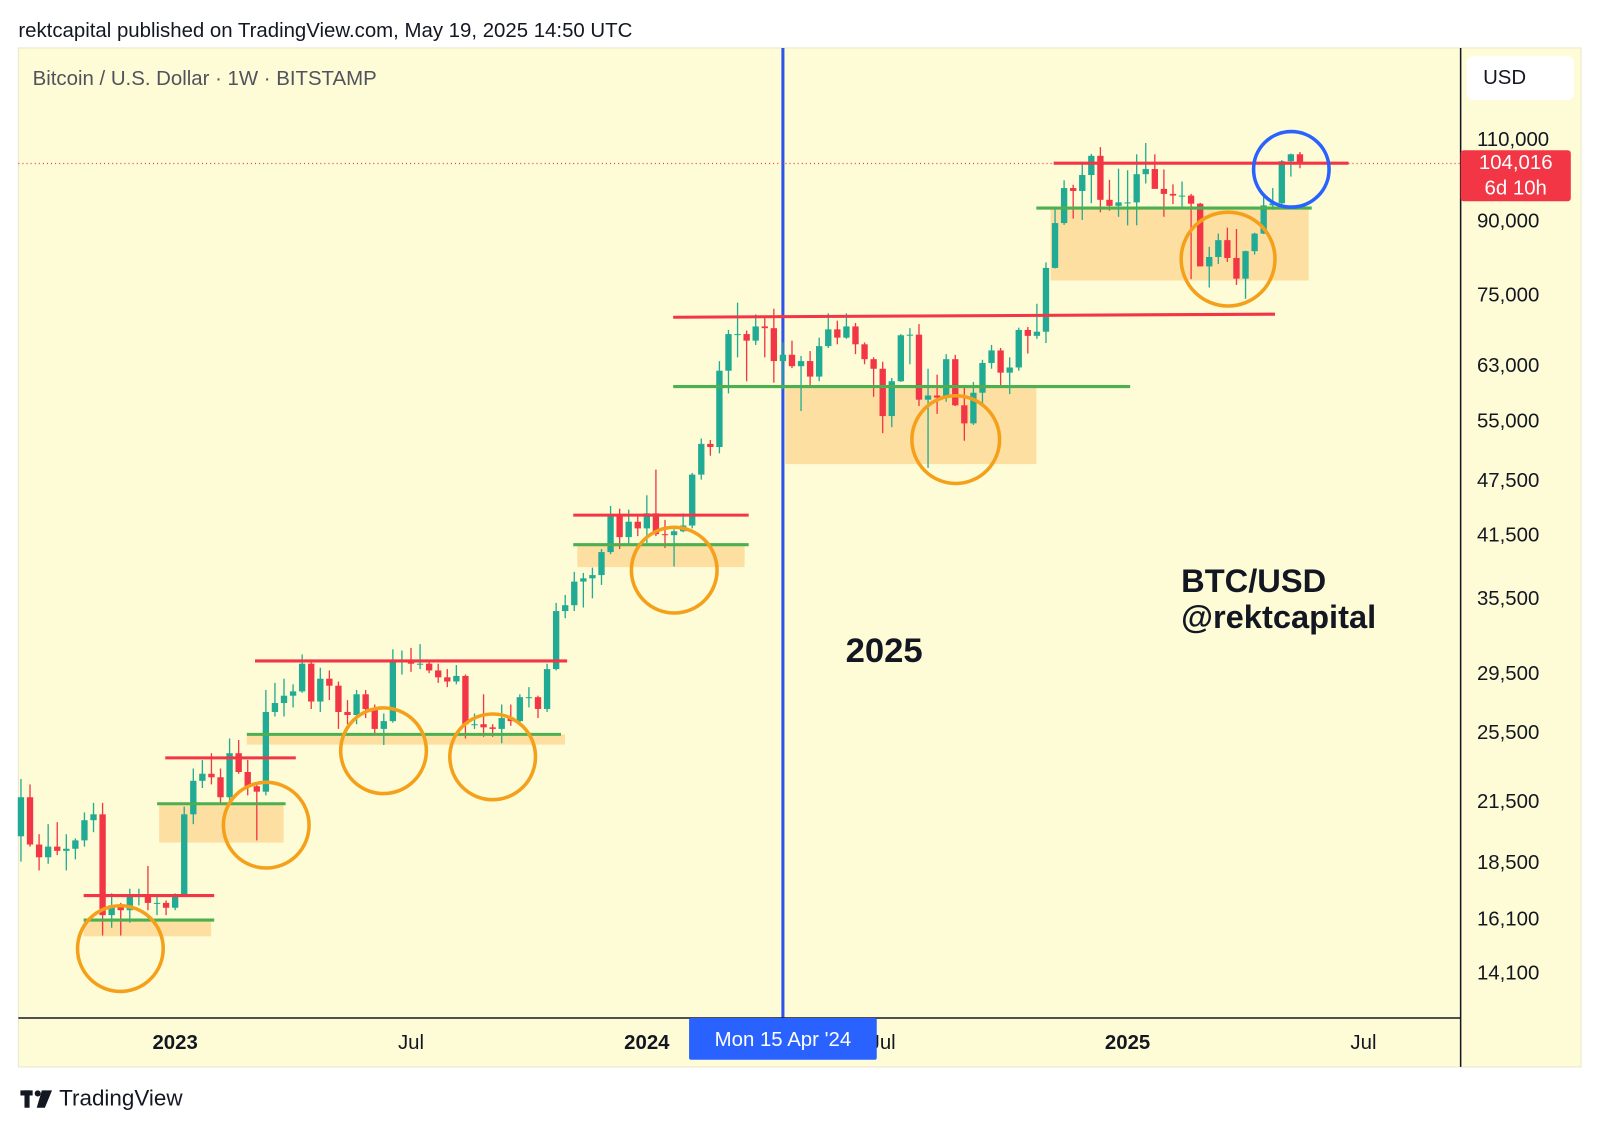 This screenshot has height=1131, width=1600. I want to click on logo-part, so click(44, 1099).